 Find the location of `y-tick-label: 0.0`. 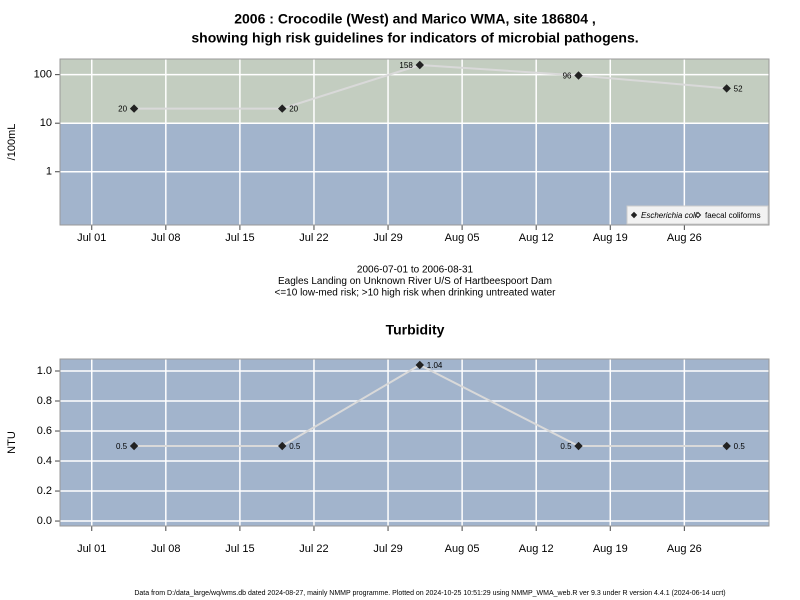

y-tick-label: 0.0 is located at coordinates (44, 521).